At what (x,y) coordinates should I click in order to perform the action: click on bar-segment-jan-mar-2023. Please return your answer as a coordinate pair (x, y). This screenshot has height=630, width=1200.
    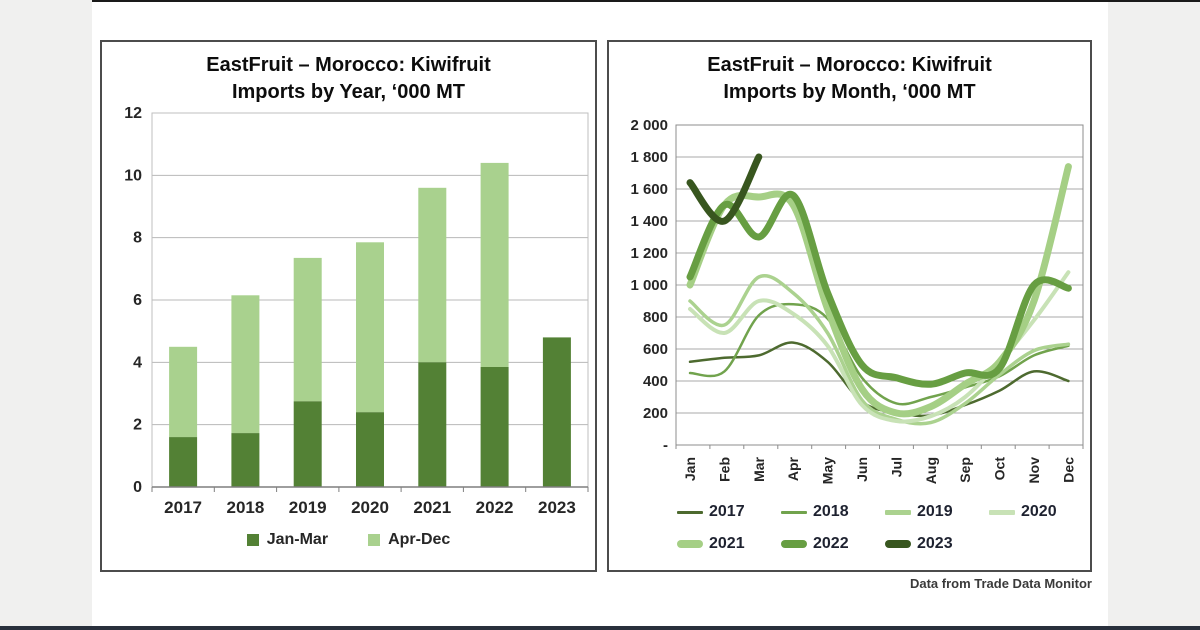
    Looking at the image, I should click on (556, 412).